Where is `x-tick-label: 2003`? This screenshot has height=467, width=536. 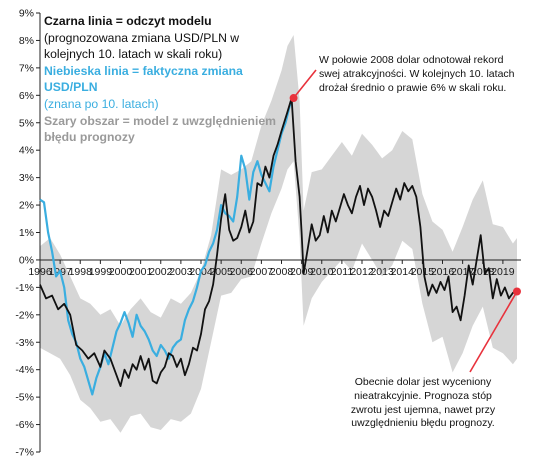
x-tick-label: 2003 is located at coordinates (181, 272).